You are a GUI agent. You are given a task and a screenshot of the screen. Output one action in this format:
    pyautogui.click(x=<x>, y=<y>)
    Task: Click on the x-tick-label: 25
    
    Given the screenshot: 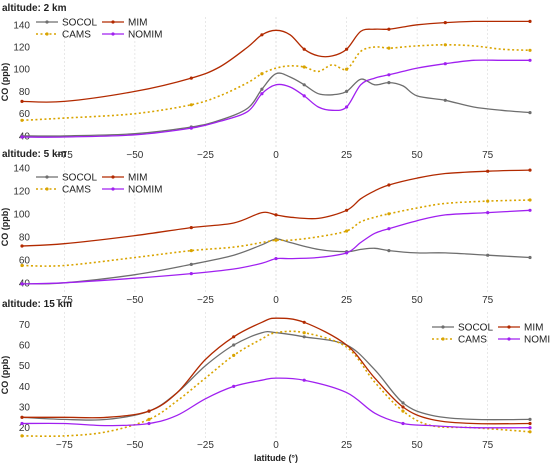 What is the action you would take?
    pyautogui.click(x=347, y=445)
    